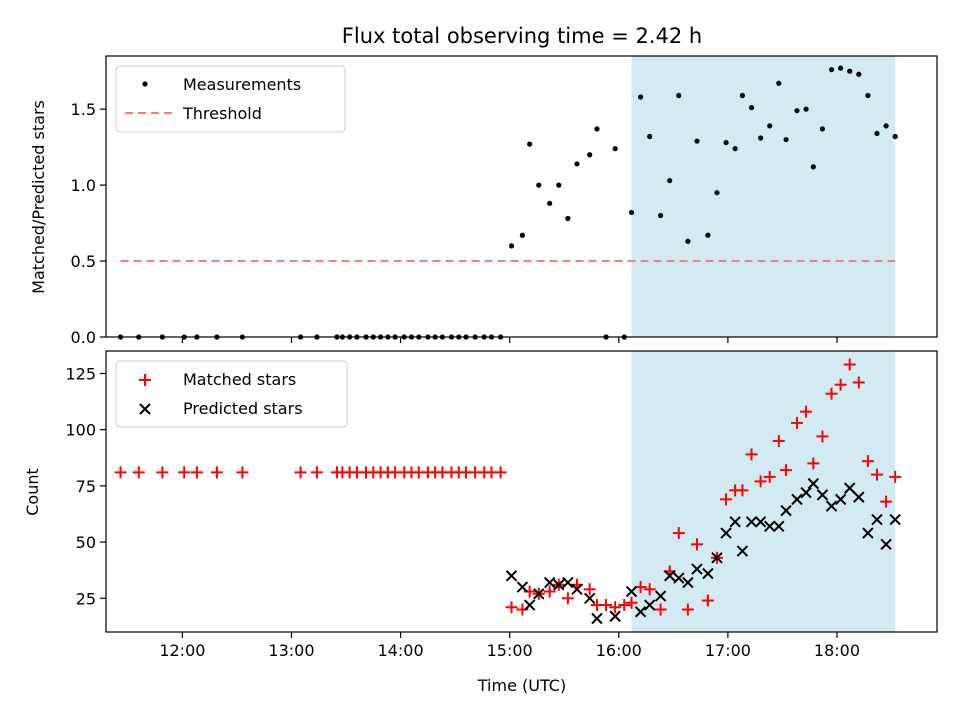 The image size is (960, 724). Describe the element at coordinates (222, 113) in the screenshot. I see `legend-threshold-label: Threshold` at that location.